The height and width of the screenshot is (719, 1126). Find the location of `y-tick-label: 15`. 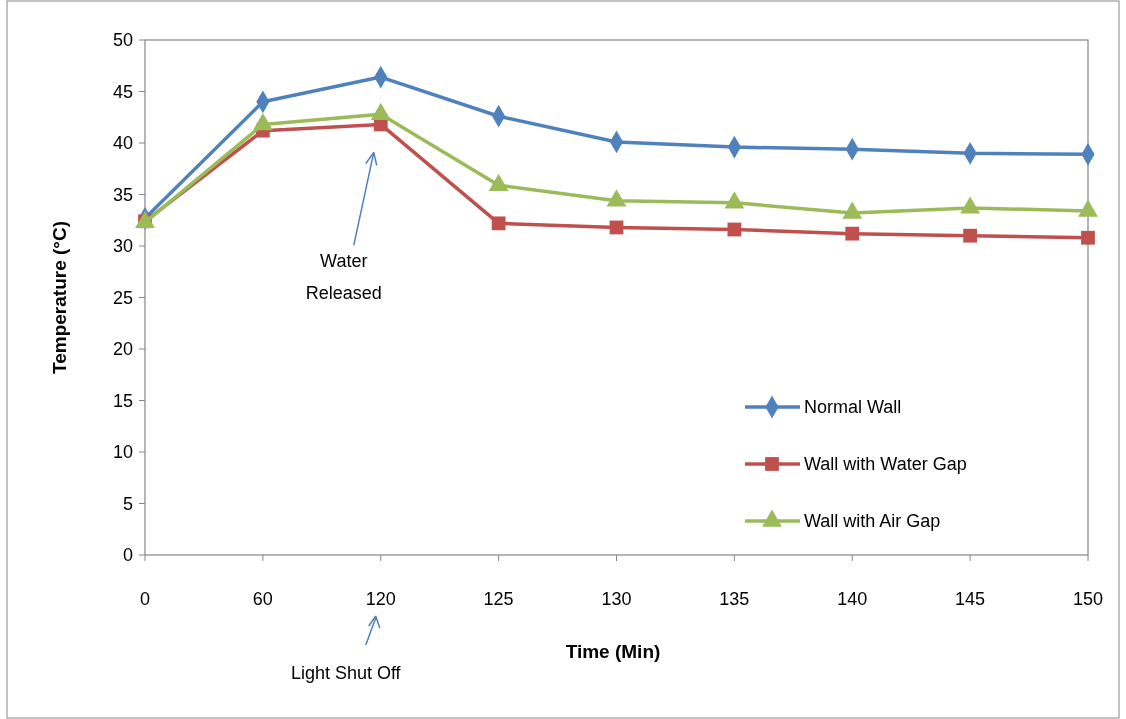

y-tick-label: 15 is located at coordinates (122, 400).